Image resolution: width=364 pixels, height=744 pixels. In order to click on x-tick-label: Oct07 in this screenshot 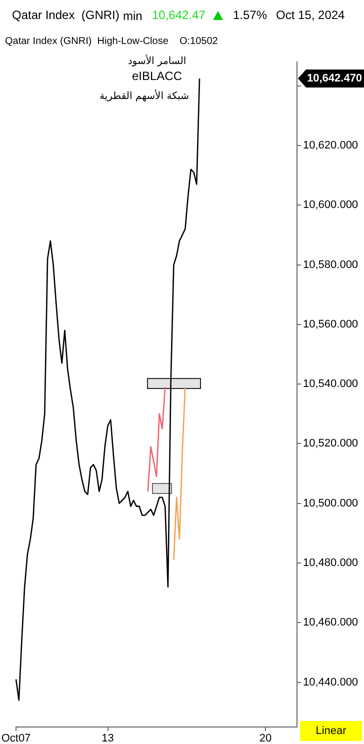, I will do `click(16, 738)`.